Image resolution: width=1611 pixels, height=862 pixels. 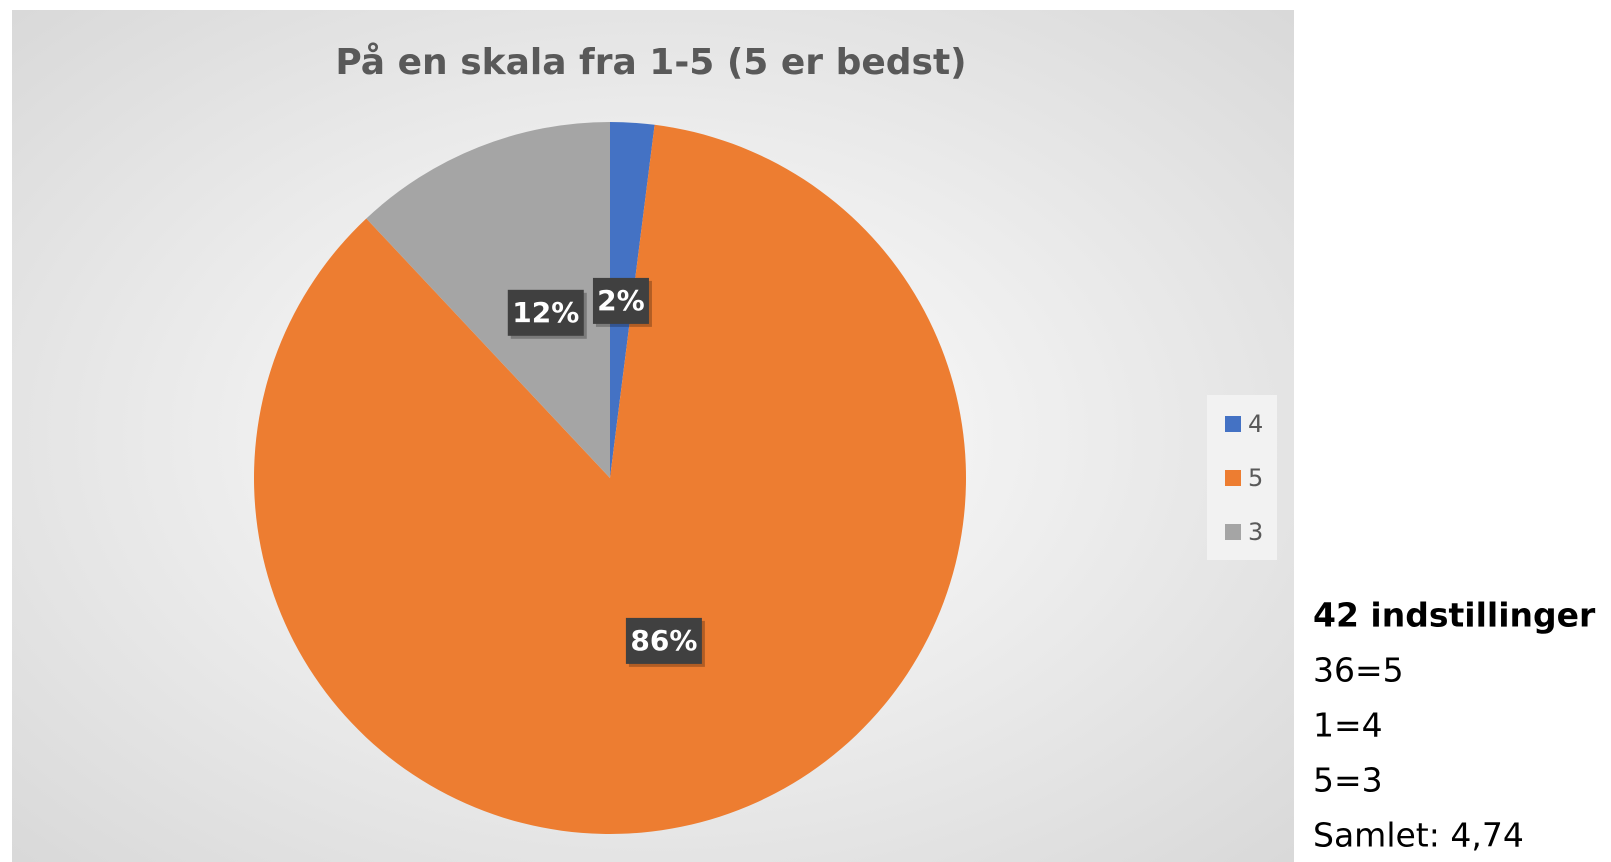 I want to click on data-label: 12%, so click(x=545, y=312).